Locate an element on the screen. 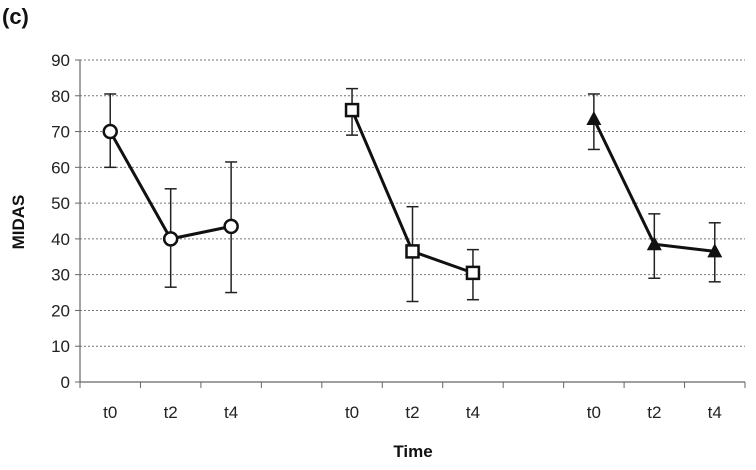 The width and height of the screenshot is (756, 470). y-tick-label: 40 is located at coordinates (60, 239).